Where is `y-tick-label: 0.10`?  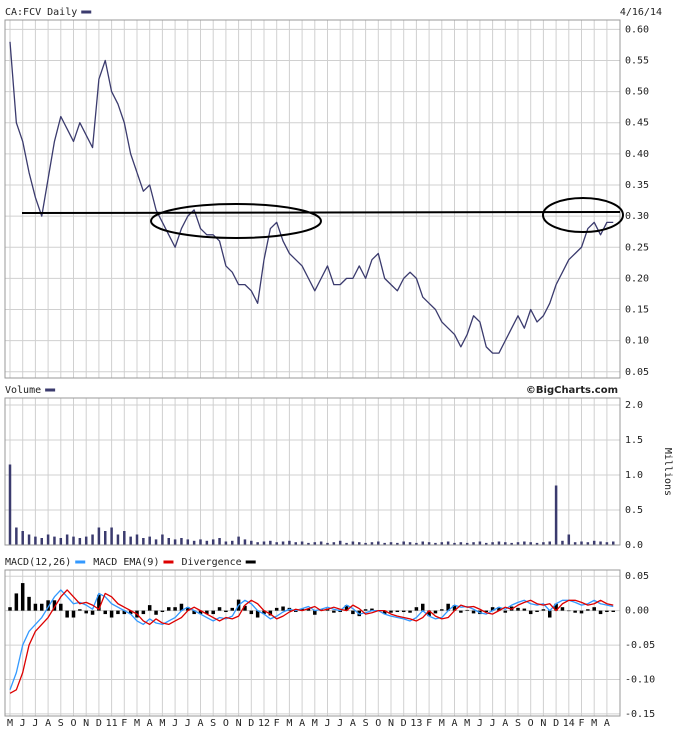
y-tick-label: 0.10 is located at coordinates (637, 341).